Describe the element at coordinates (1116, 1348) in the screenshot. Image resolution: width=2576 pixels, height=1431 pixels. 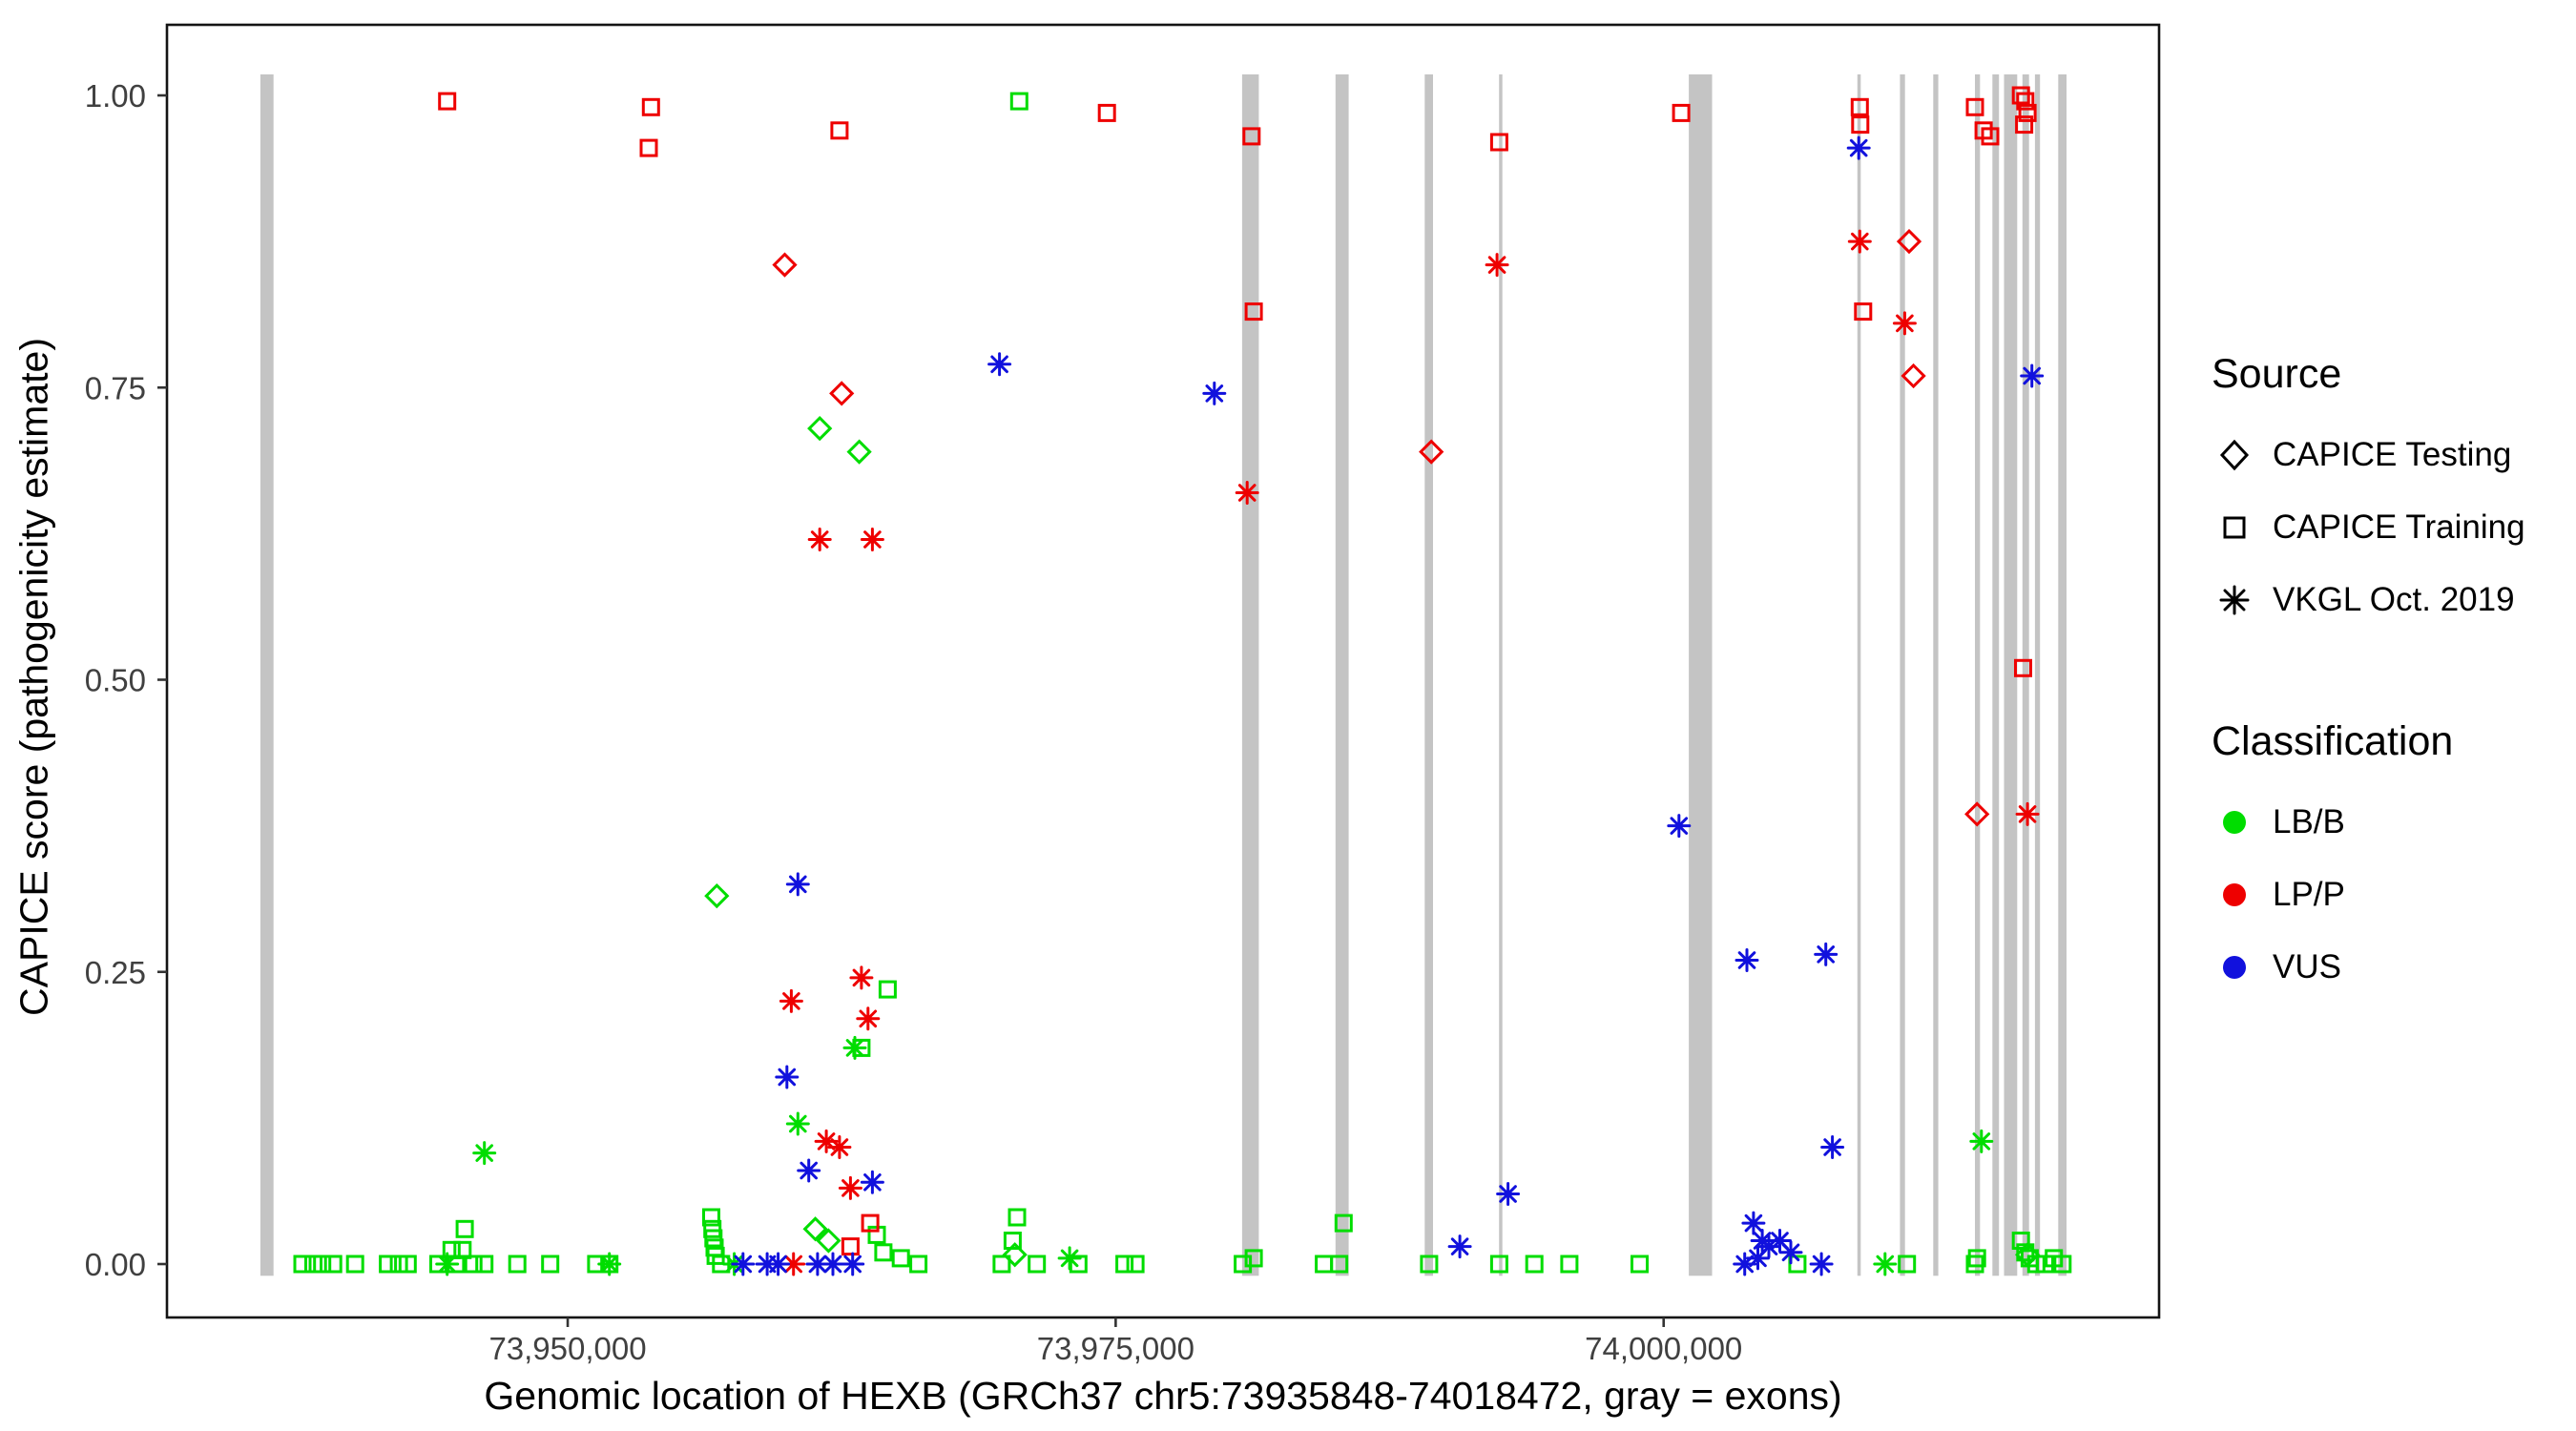
I see `x-tick-label: 73,975,000` at that location.